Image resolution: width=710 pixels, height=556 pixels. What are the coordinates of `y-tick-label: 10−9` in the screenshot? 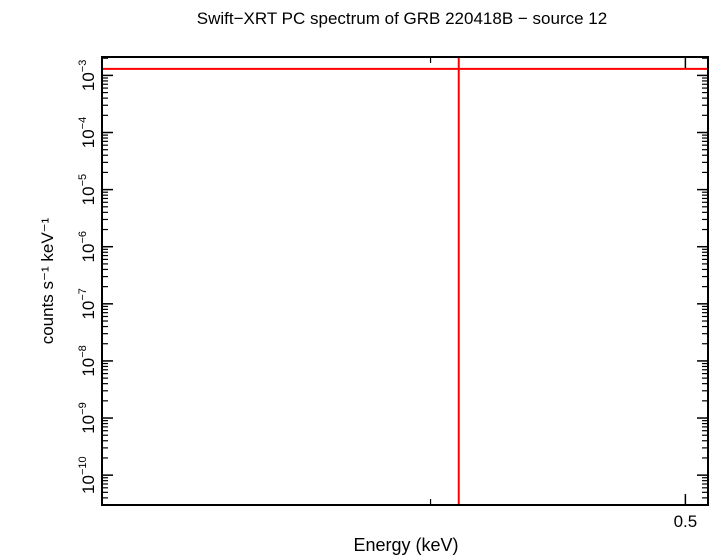 It's located at (87, 417).